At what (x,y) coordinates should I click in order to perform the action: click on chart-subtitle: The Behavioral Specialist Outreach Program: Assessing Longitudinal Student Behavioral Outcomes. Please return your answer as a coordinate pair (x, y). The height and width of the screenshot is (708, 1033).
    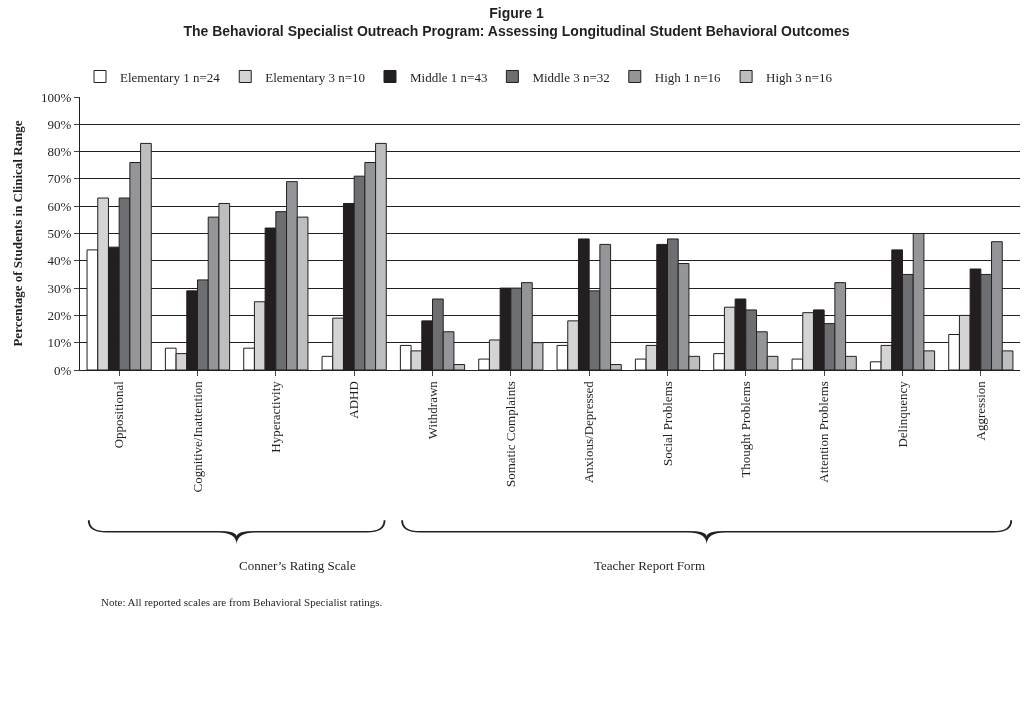
    Looking at the image, I should click on (516, 30).